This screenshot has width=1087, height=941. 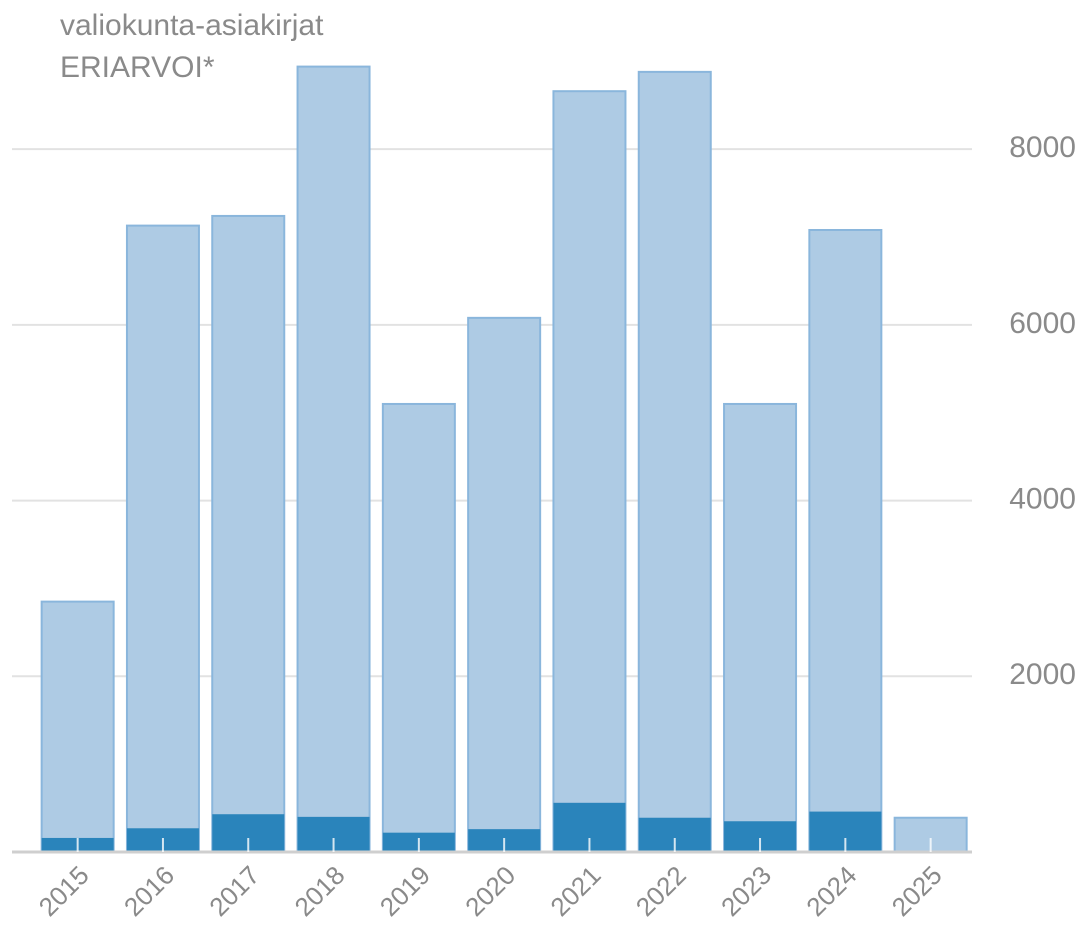 What do you see at coordinates (661, 891) in the screenshot?
I see `x-tick-label: 2022` at bounding box center [661, 891].